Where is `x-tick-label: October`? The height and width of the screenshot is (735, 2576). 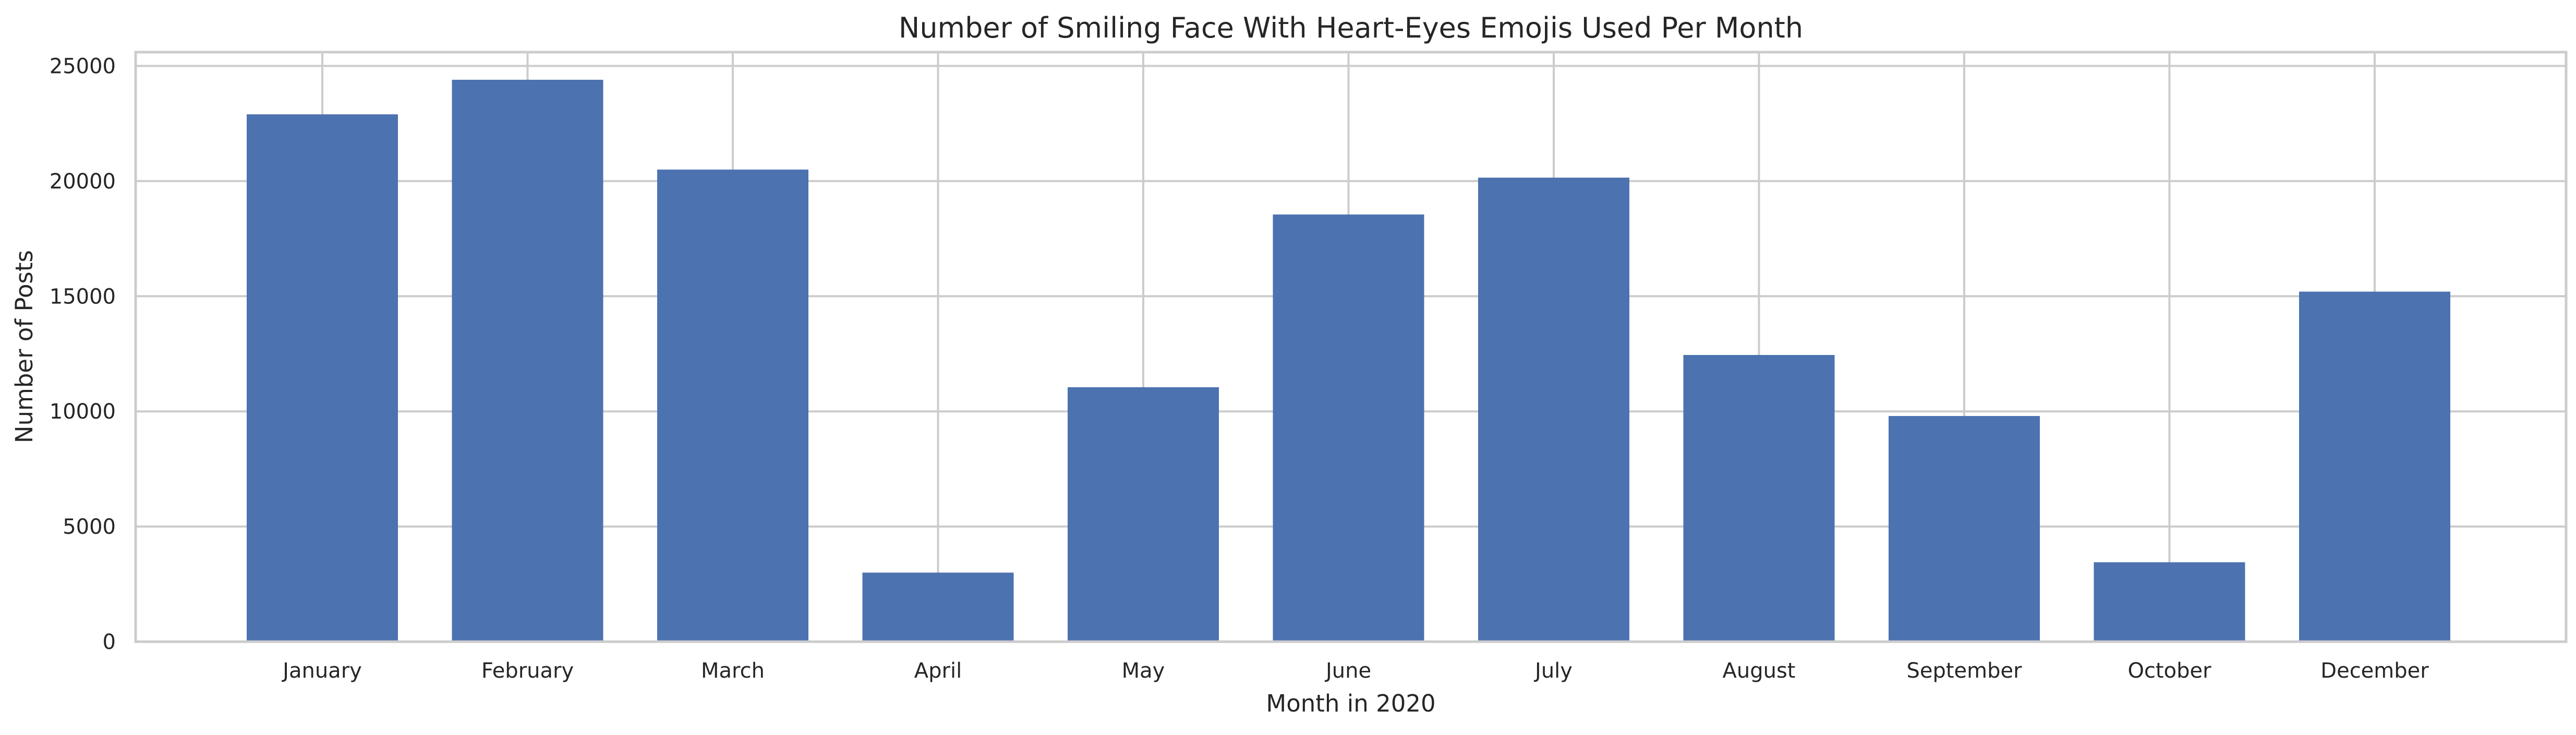 x-tick-label: October is located at coordinates (2169, 671).